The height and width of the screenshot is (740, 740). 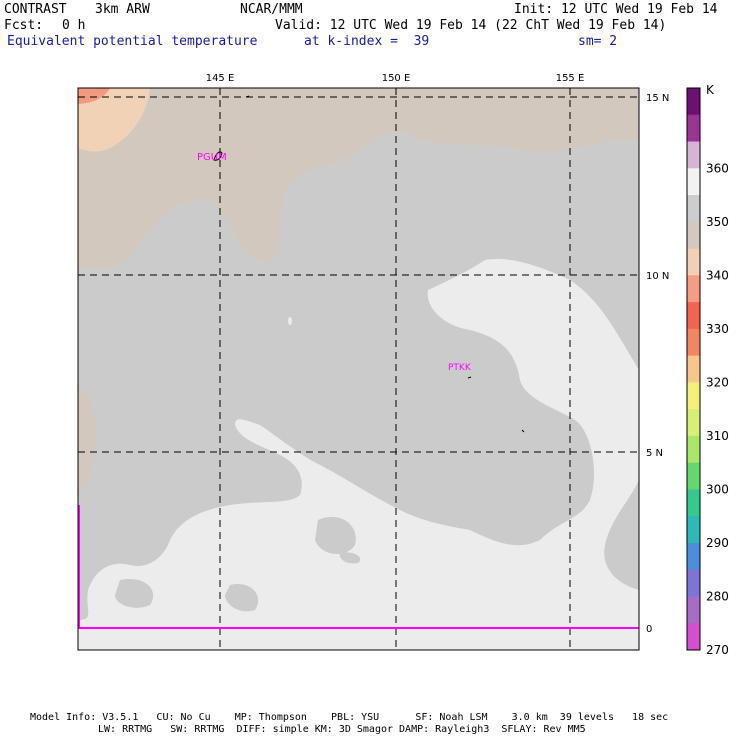 What do you see at coordinates (358, 567) in the screenshot?
I see `domain-boundary` at bounding box center [358, 567].